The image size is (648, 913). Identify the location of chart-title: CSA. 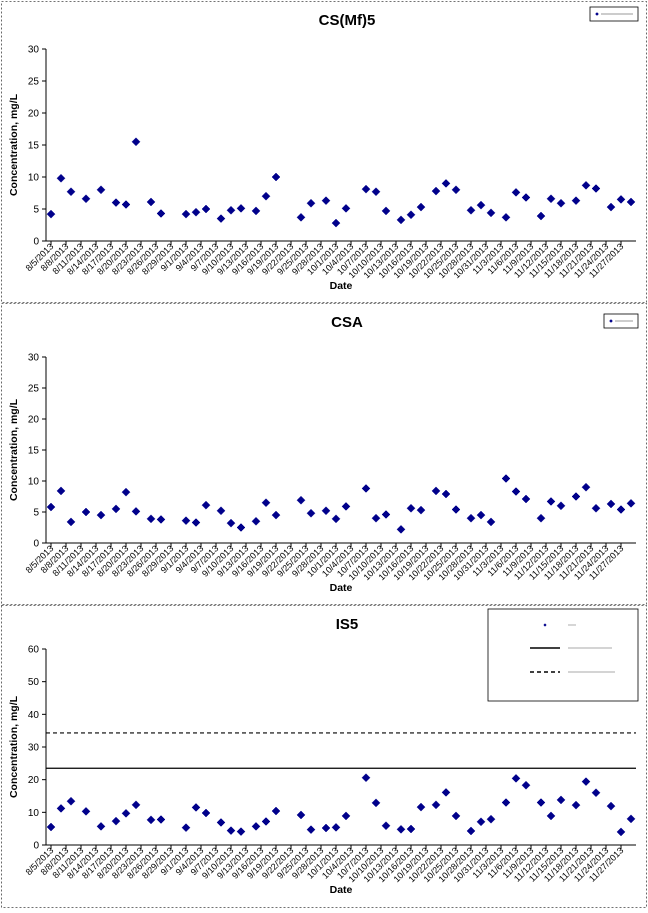
(347, 322).